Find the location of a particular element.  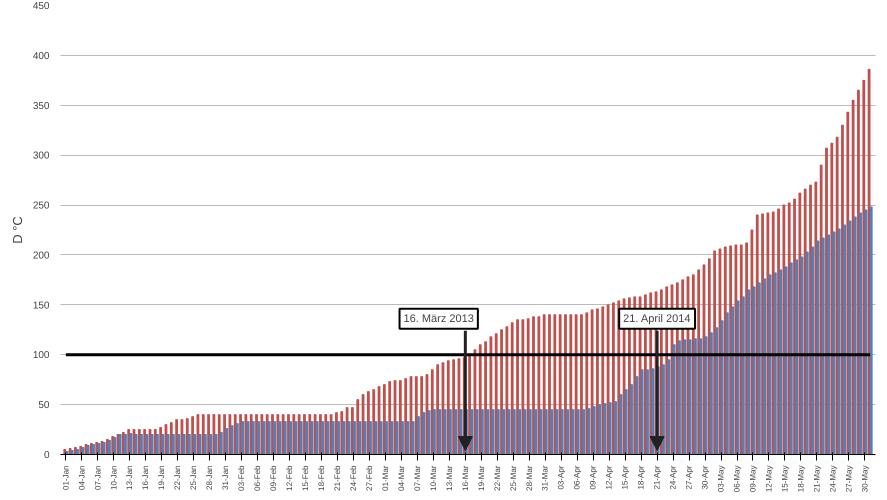

annotation: 16. März 2013 is located at coordinates (439, 318).